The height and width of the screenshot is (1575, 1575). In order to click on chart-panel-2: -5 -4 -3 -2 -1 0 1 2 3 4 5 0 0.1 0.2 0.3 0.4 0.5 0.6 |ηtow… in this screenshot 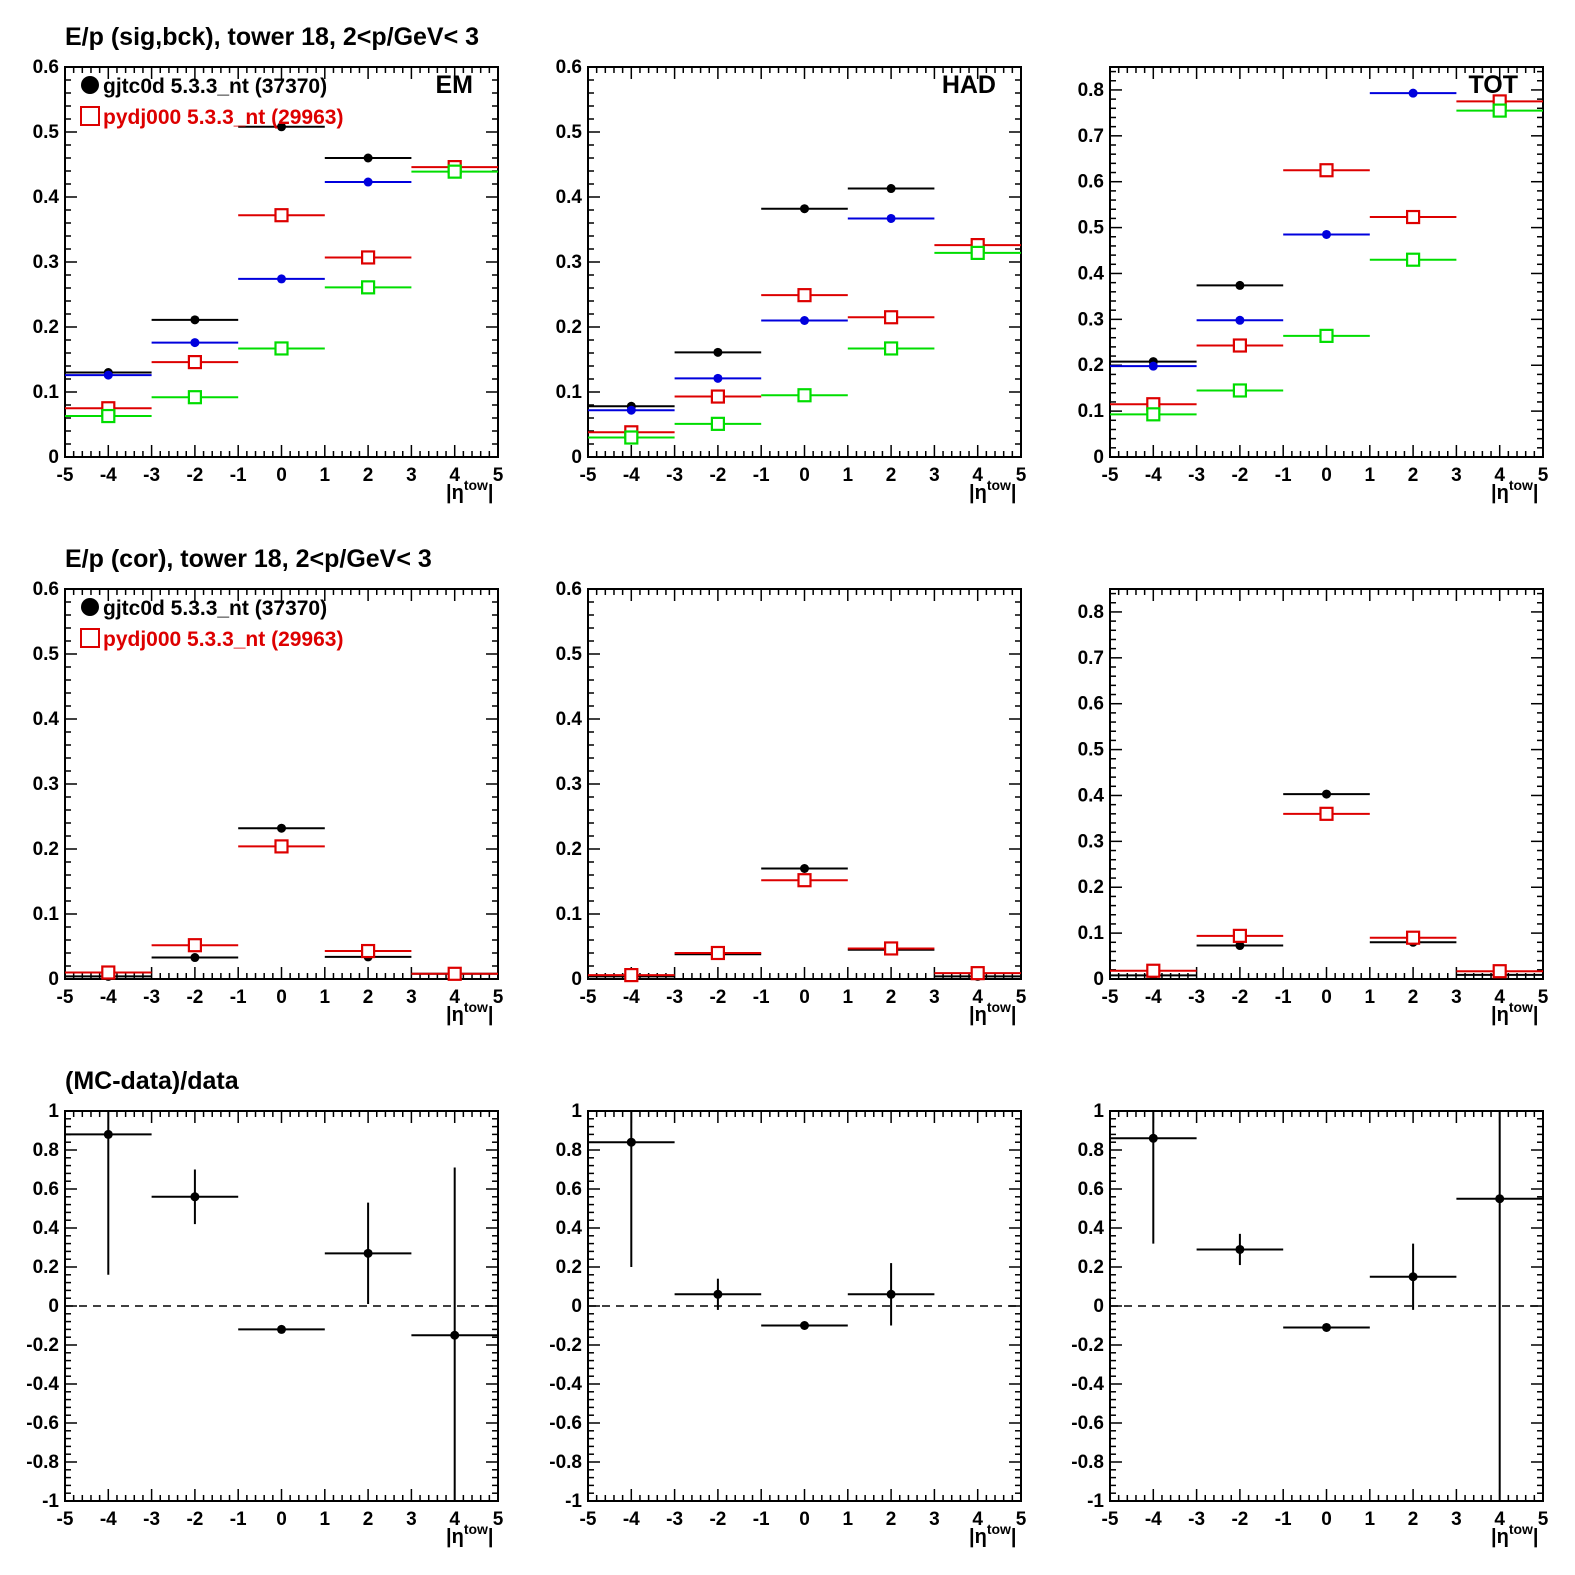, I will do `click(791, 280)`.